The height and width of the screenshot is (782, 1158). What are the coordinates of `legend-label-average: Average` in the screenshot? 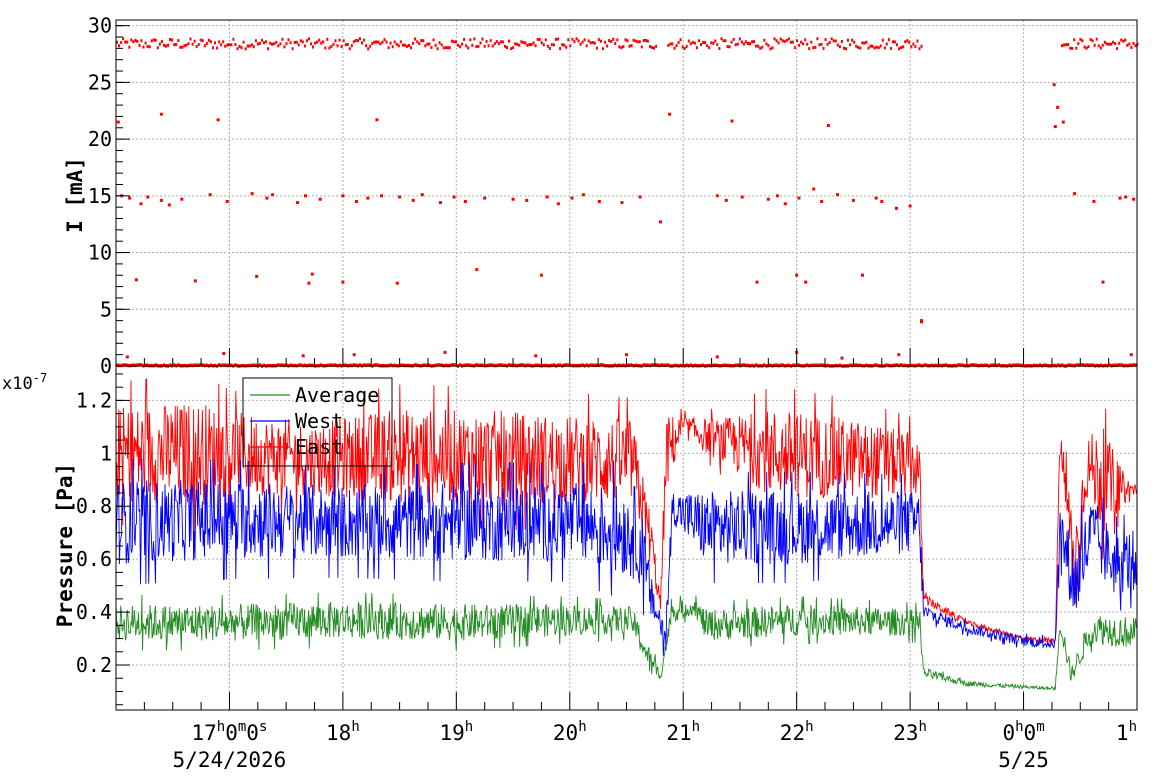 It's located at (337, 395).